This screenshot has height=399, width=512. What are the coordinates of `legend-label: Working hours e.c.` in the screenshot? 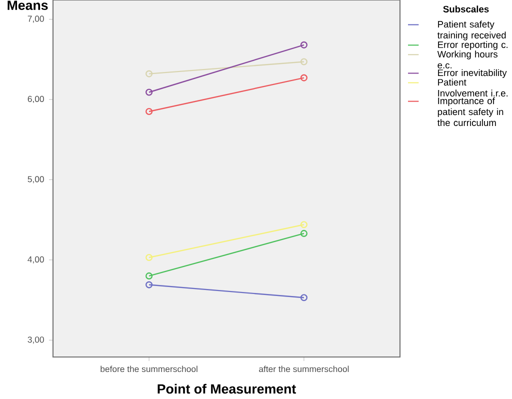 It's located at (467, 59).